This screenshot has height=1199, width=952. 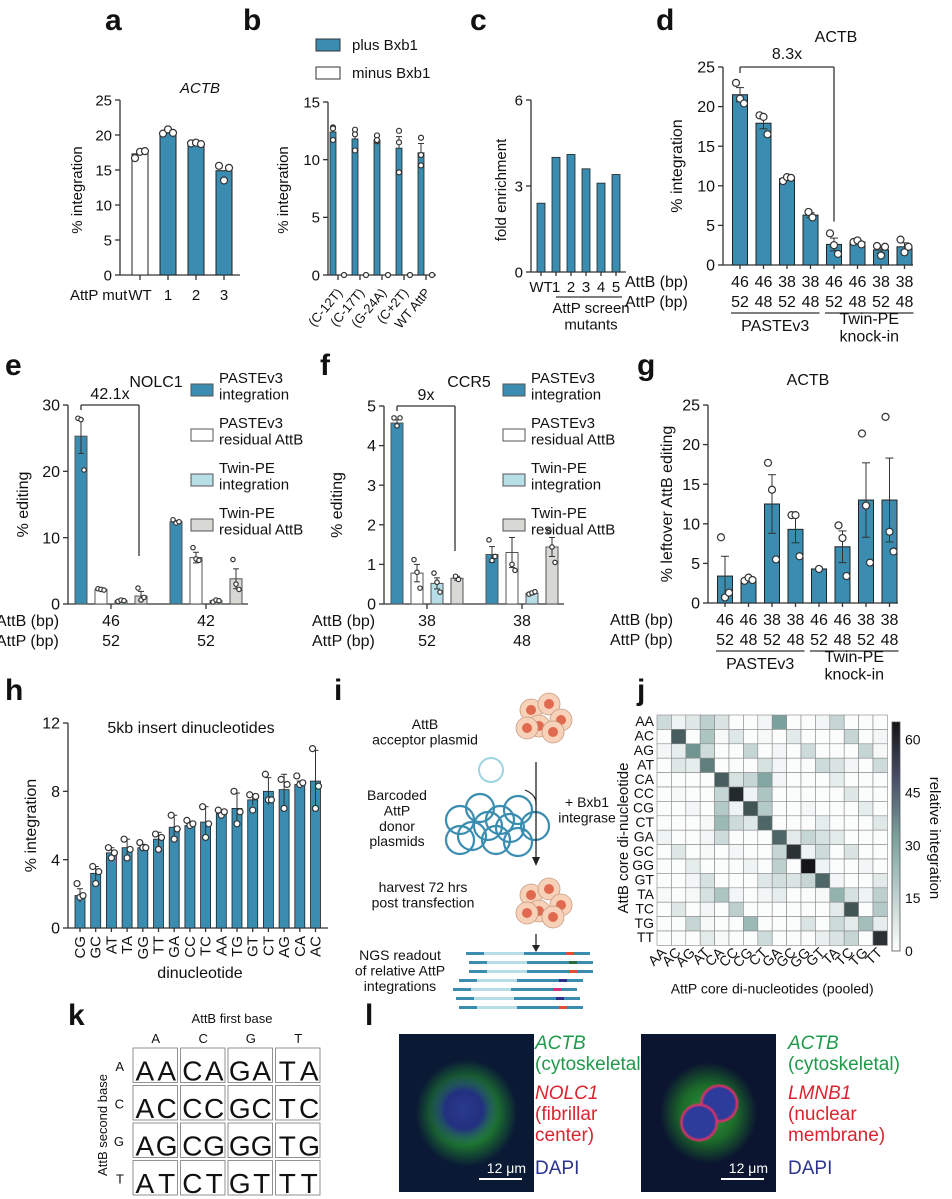 I want to click on panel-h-x-tick-label: AC, so click(x=316, y=946).